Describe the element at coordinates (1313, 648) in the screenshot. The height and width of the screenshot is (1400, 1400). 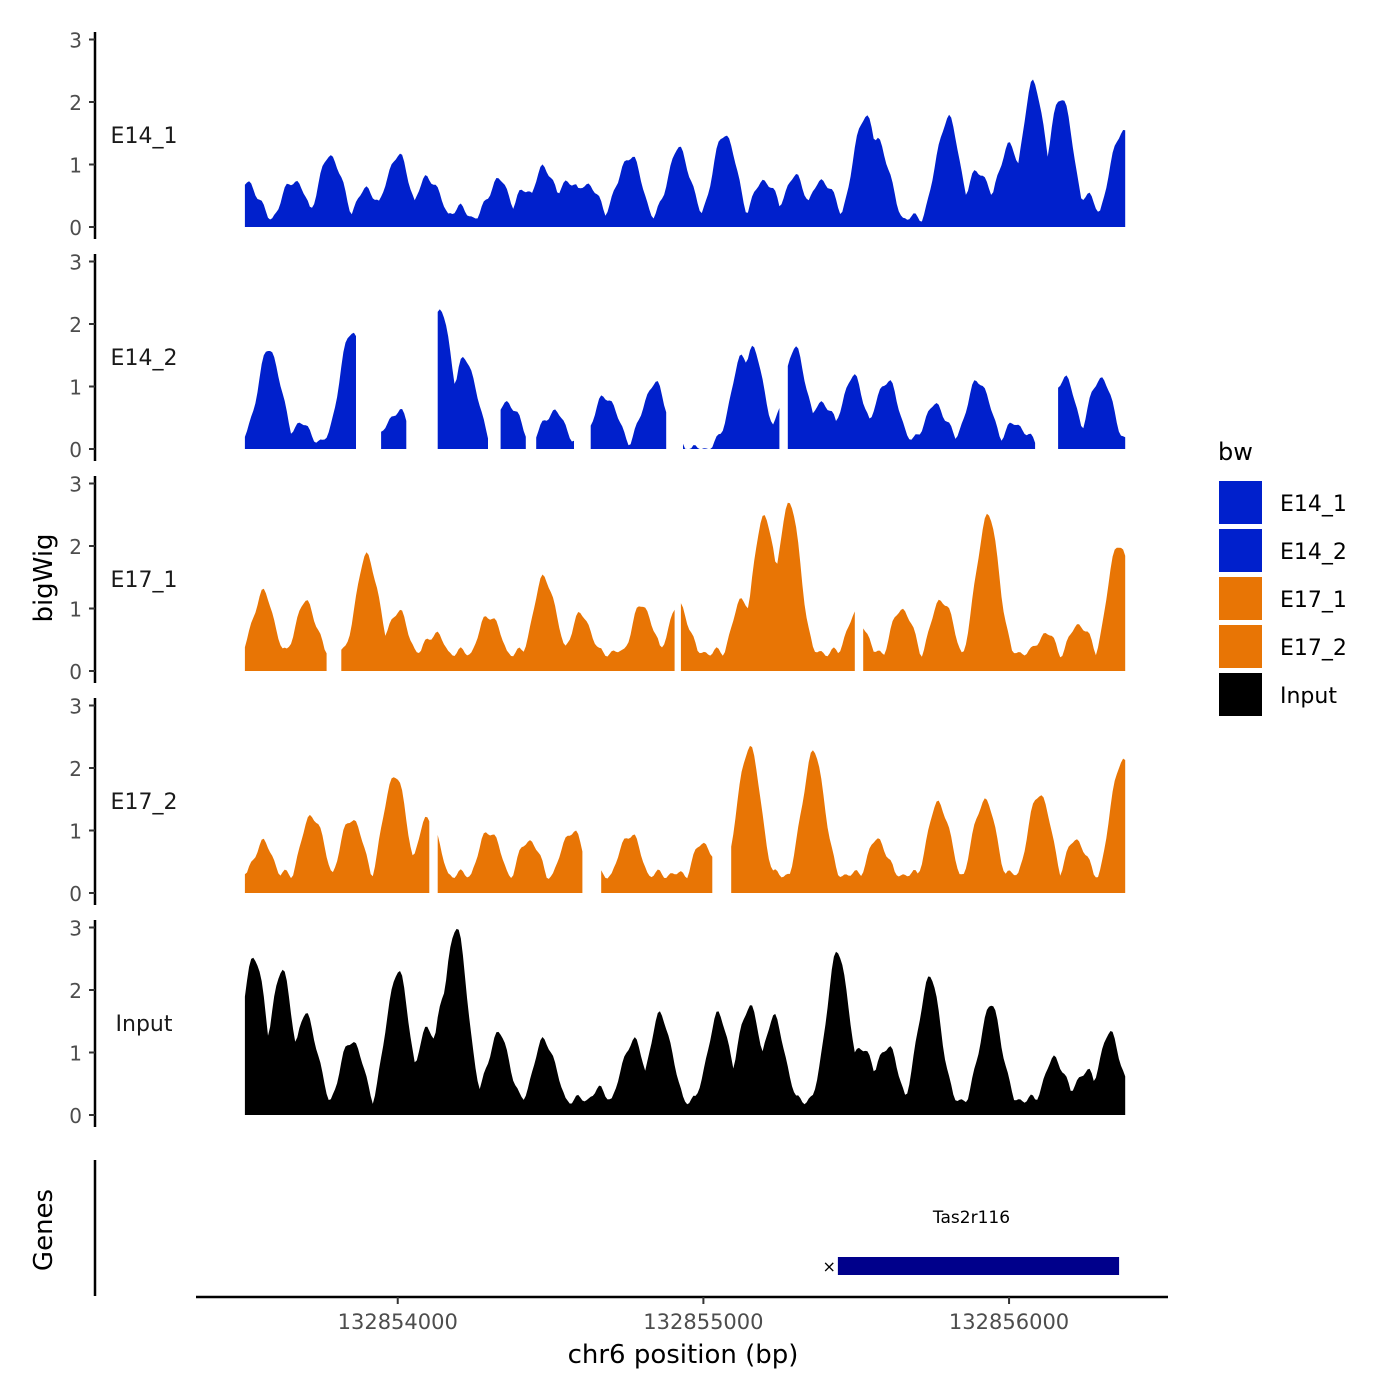
I see `legend-label: E17_2` at that location.